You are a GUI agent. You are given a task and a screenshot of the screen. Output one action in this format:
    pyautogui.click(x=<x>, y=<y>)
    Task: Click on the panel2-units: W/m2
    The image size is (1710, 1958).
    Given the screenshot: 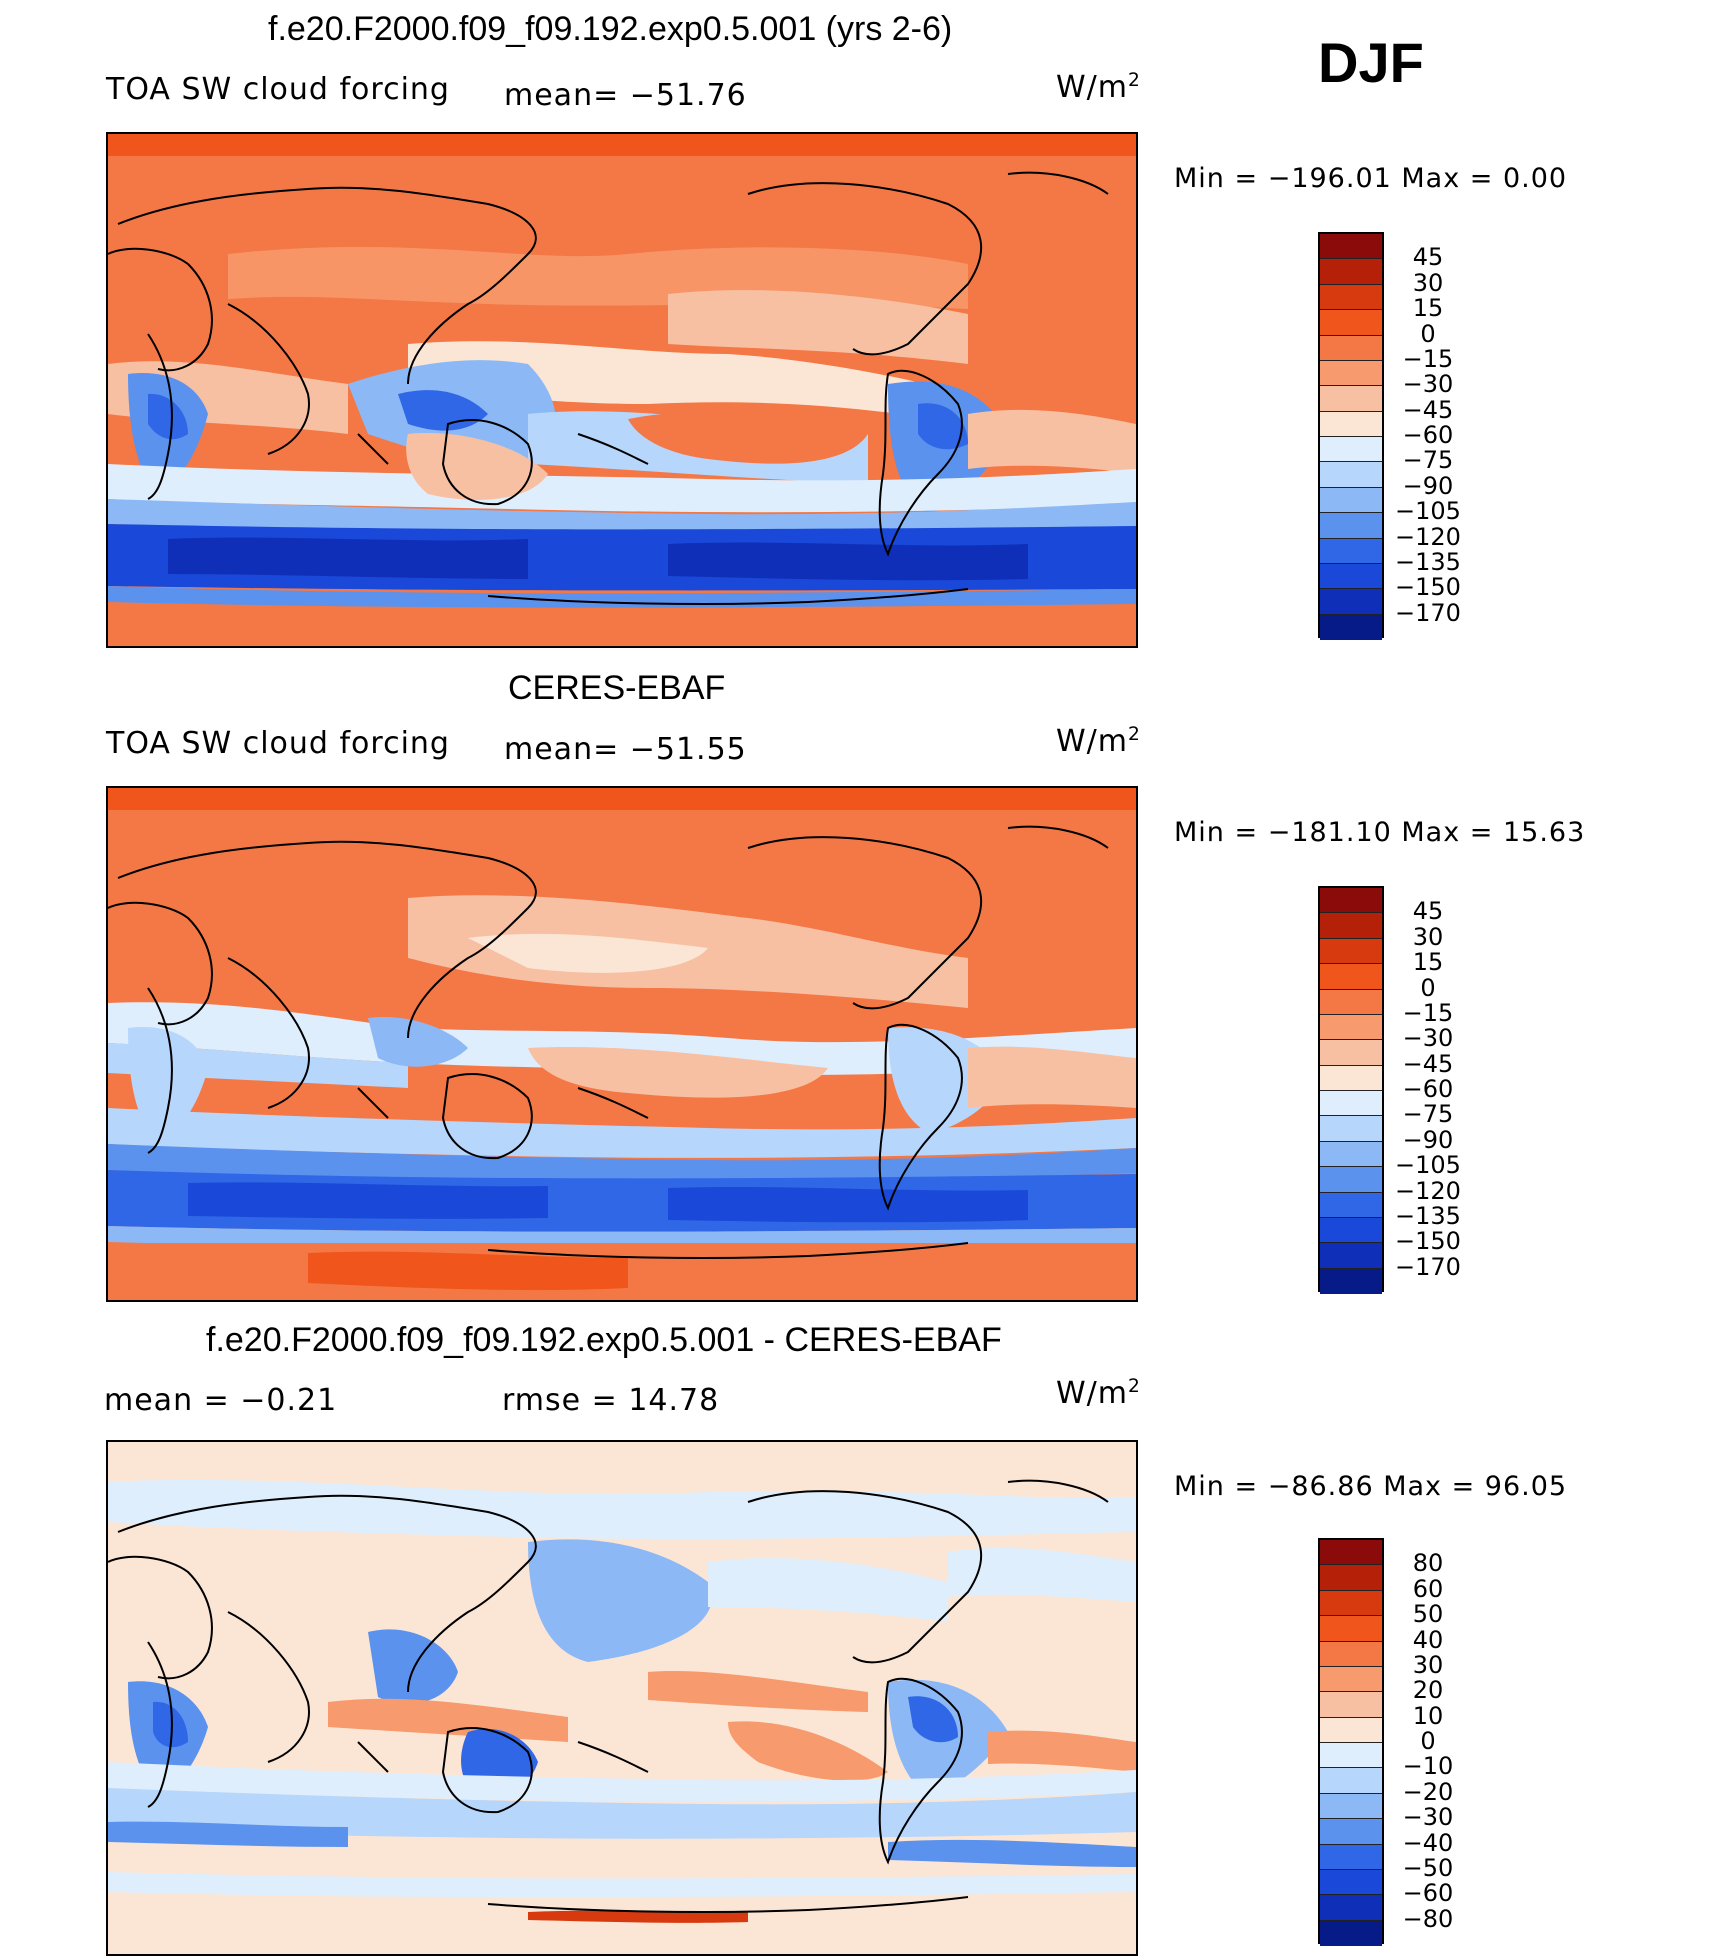 What is the action you would take?
    pyautogui.click(x=1098, y=741)
    